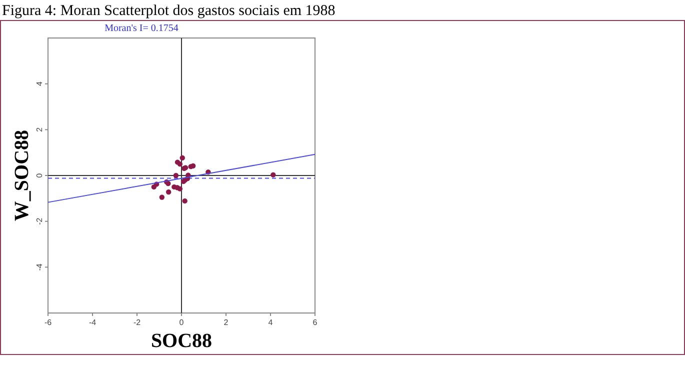 The image size is (685, 366). Describe the element at coordinates (137, 322) in the screenshot. I see `x-tick-label: -2` at that location.